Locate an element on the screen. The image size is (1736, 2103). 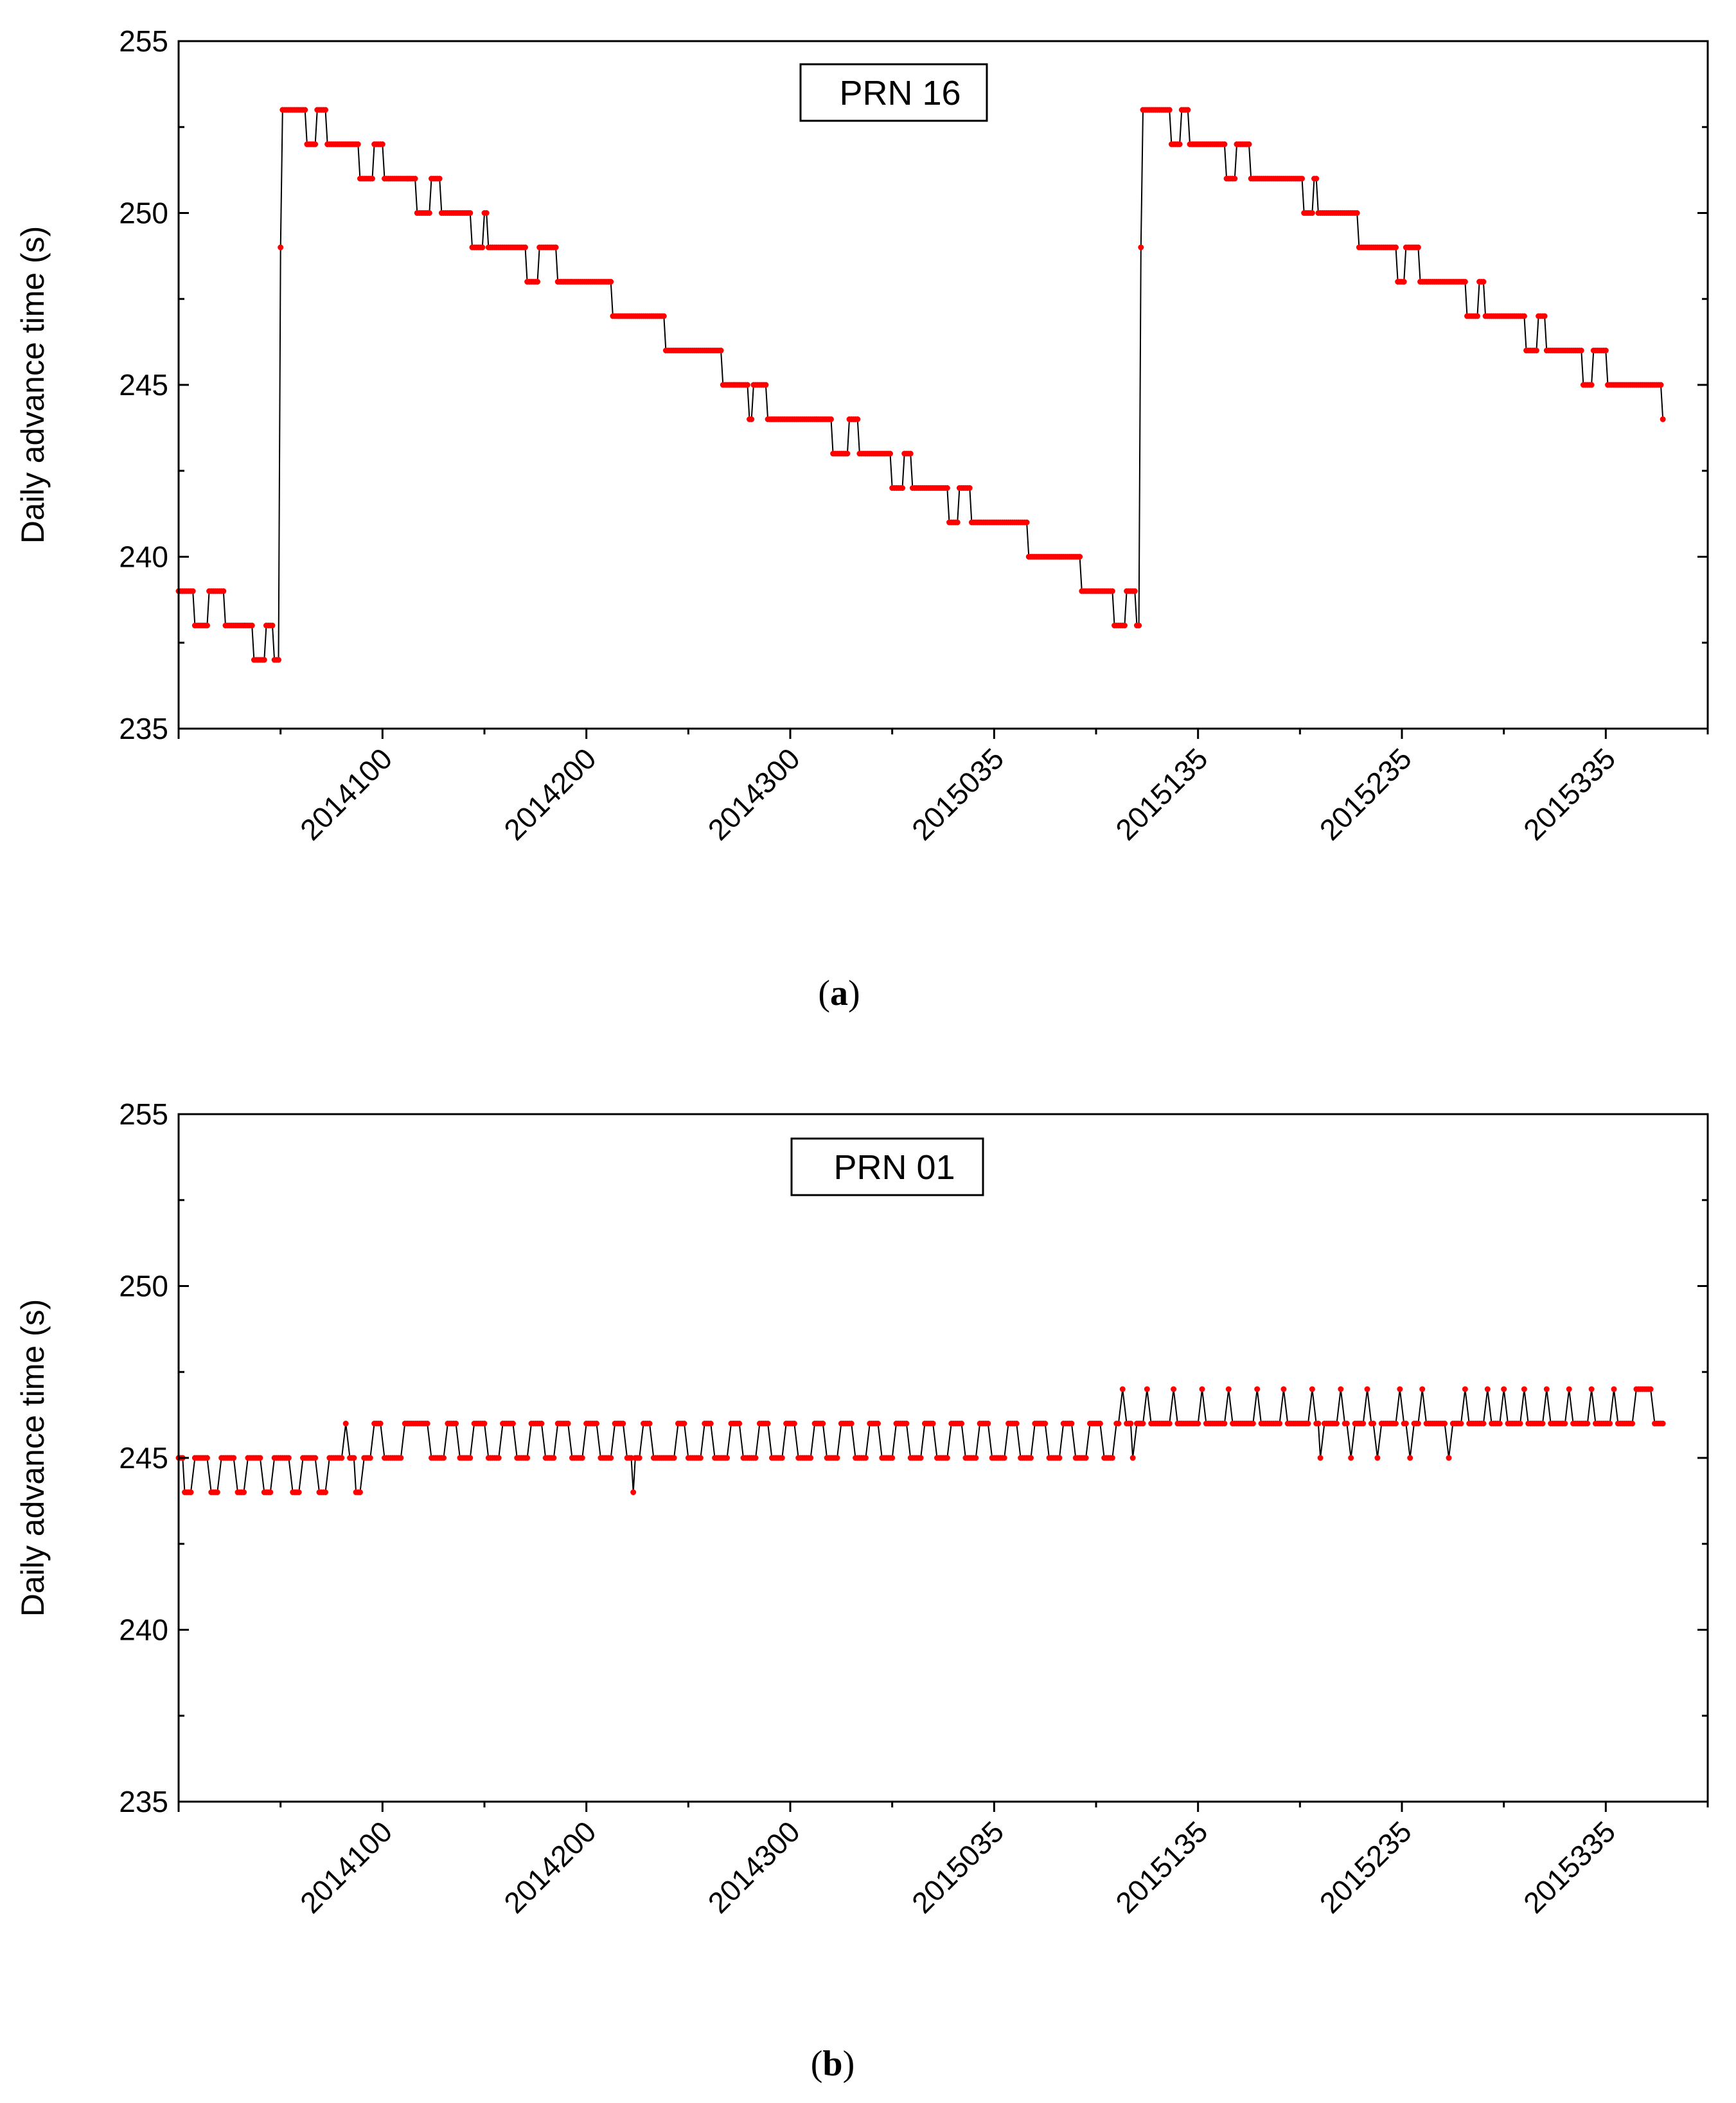
x-tick-label: 2015135 is located at coordinates (1161, 794).